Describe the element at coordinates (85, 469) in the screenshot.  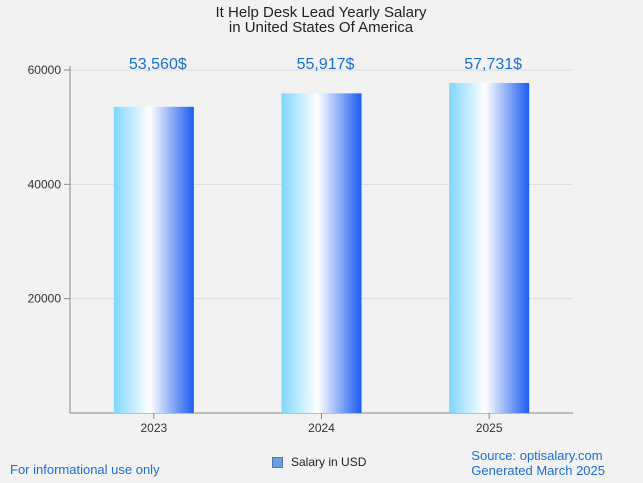
I see `disclaimer-text: For informational use only` at that location.